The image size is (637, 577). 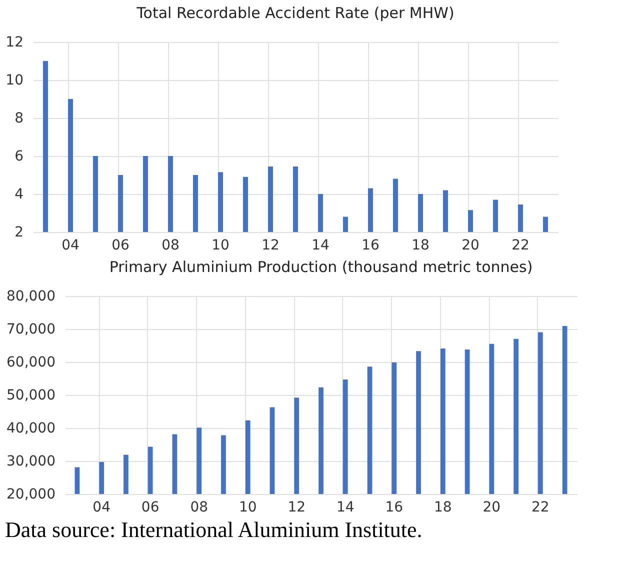 I want to click on source-note: Data source: International Aluminium Institute., so click(x=213, y=529).